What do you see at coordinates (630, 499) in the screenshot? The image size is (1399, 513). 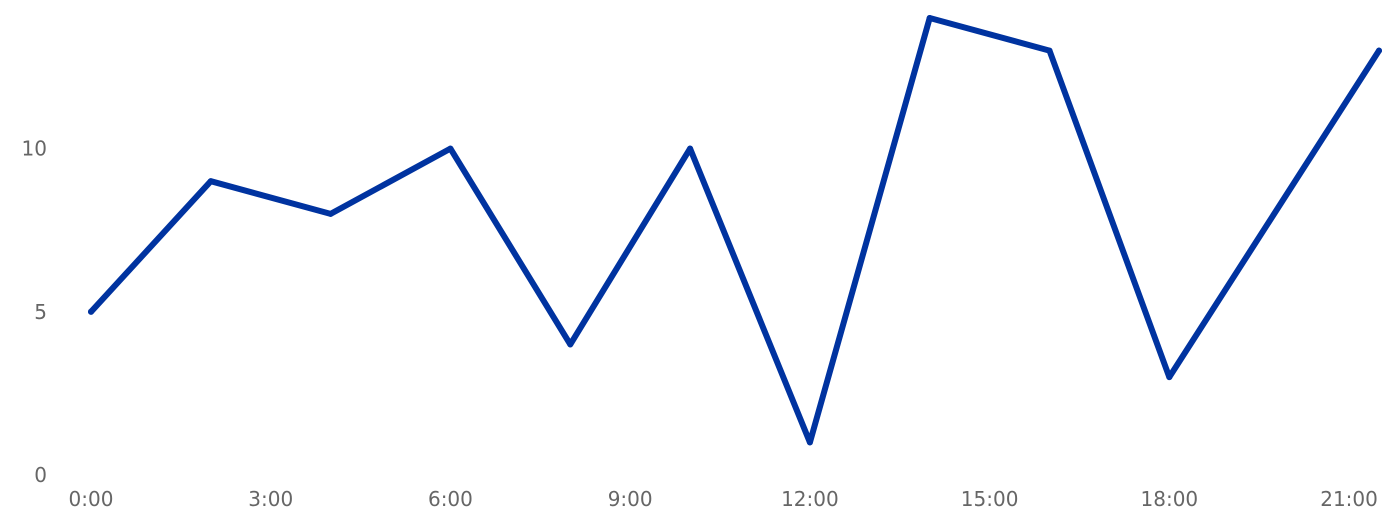 I see `x-tick-label: 9:00` at bounding box center [630, 499].